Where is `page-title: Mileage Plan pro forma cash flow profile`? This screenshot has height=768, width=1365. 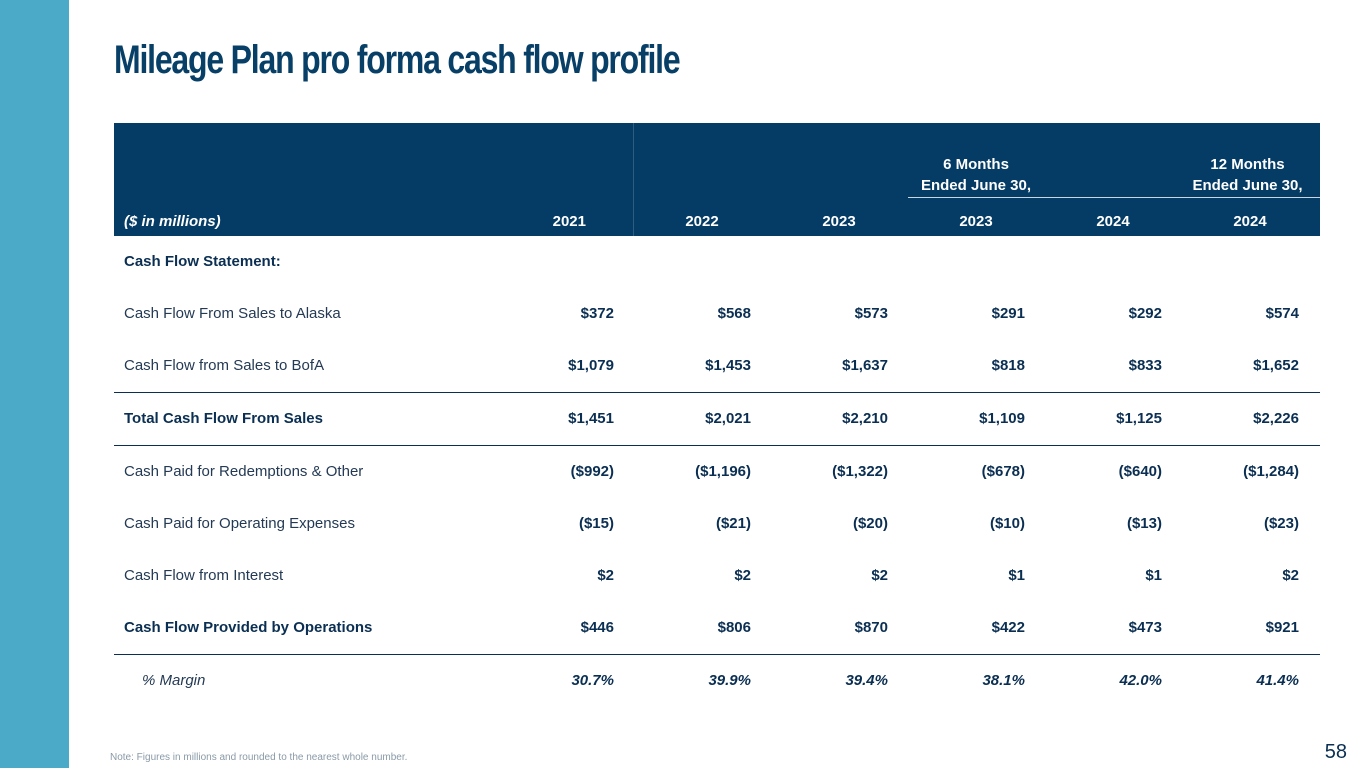 page-title: Mileage Plan pro forma cash flow profile is located at coordinates (397, 60).